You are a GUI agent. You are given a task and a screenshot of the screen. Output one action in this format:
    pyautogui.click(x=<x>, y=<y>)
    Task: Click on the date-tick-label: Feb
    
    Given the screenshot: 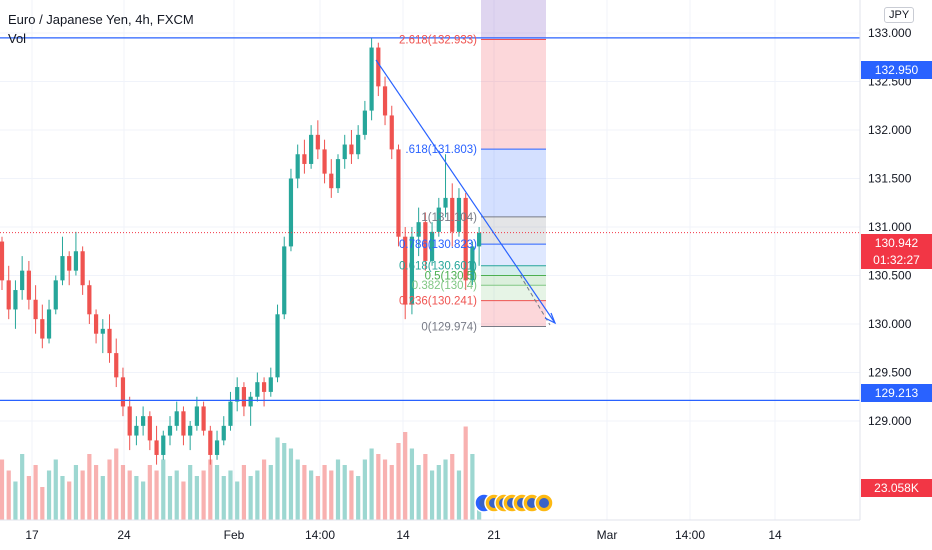 What is the action you would take?
    pyautogui.click(x=234, y=535)
    